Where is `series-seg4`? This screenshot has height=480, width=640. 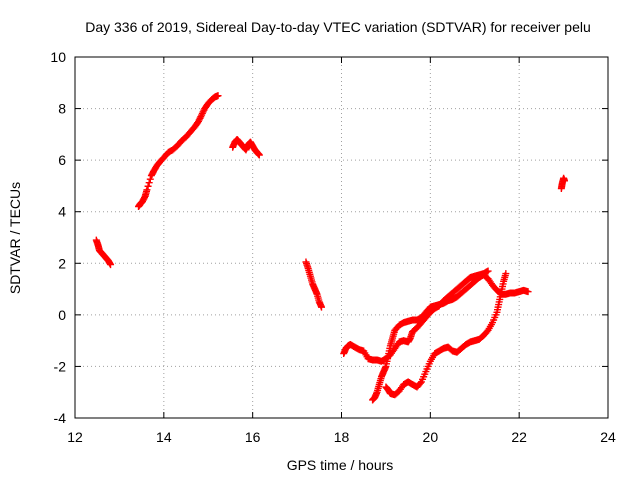
series-seg4 is located at coordinates (314, 284).